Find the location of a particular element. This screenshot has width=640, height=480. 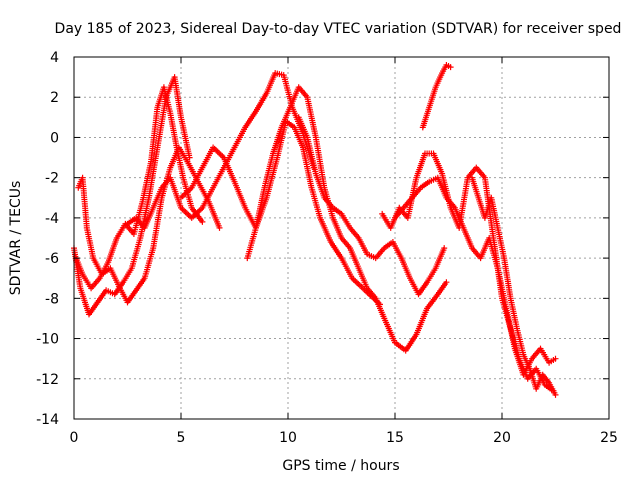

y-axis-label: SDTVAR / TECUs is located at coordinates (16, 238).